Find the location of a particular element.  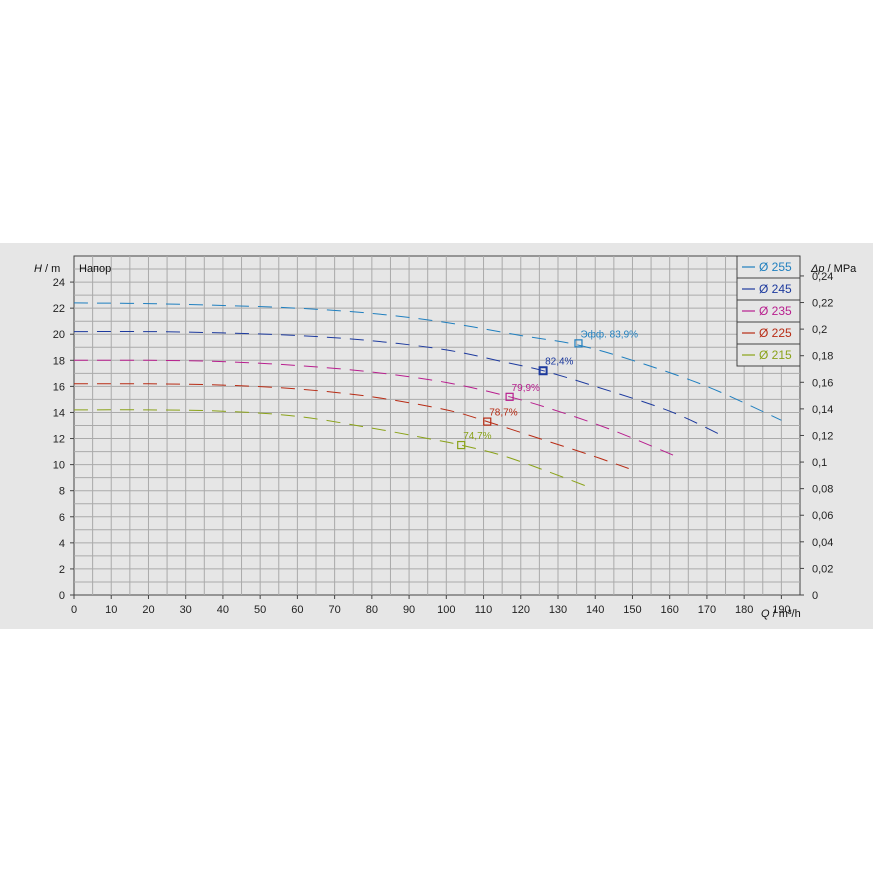

y2-tick-label: 0,04 is located at coordinates (822, 543).